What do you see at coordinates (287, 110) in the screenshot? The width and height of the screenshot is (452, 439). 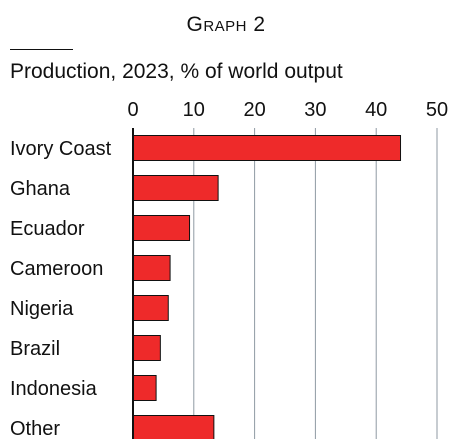 I see `x-tick-labels: 0 10 20 30 40 50` at bounding box center [287, 110].